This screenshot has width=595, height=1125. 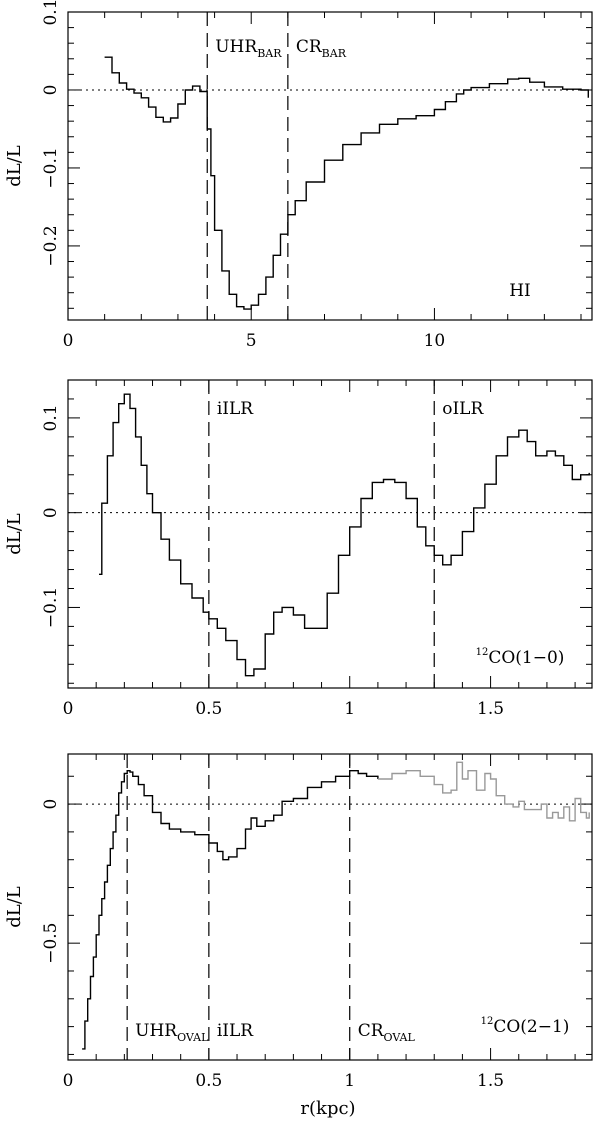 I want to click on vline-label: oILR, so click(x=463, y=409).